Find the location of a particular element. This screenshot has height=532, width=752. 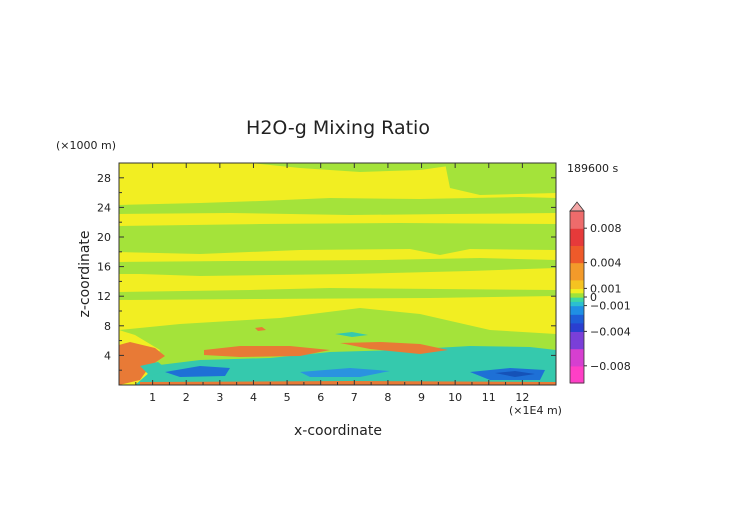

green-band-lower is located at coordinates (337, 267).